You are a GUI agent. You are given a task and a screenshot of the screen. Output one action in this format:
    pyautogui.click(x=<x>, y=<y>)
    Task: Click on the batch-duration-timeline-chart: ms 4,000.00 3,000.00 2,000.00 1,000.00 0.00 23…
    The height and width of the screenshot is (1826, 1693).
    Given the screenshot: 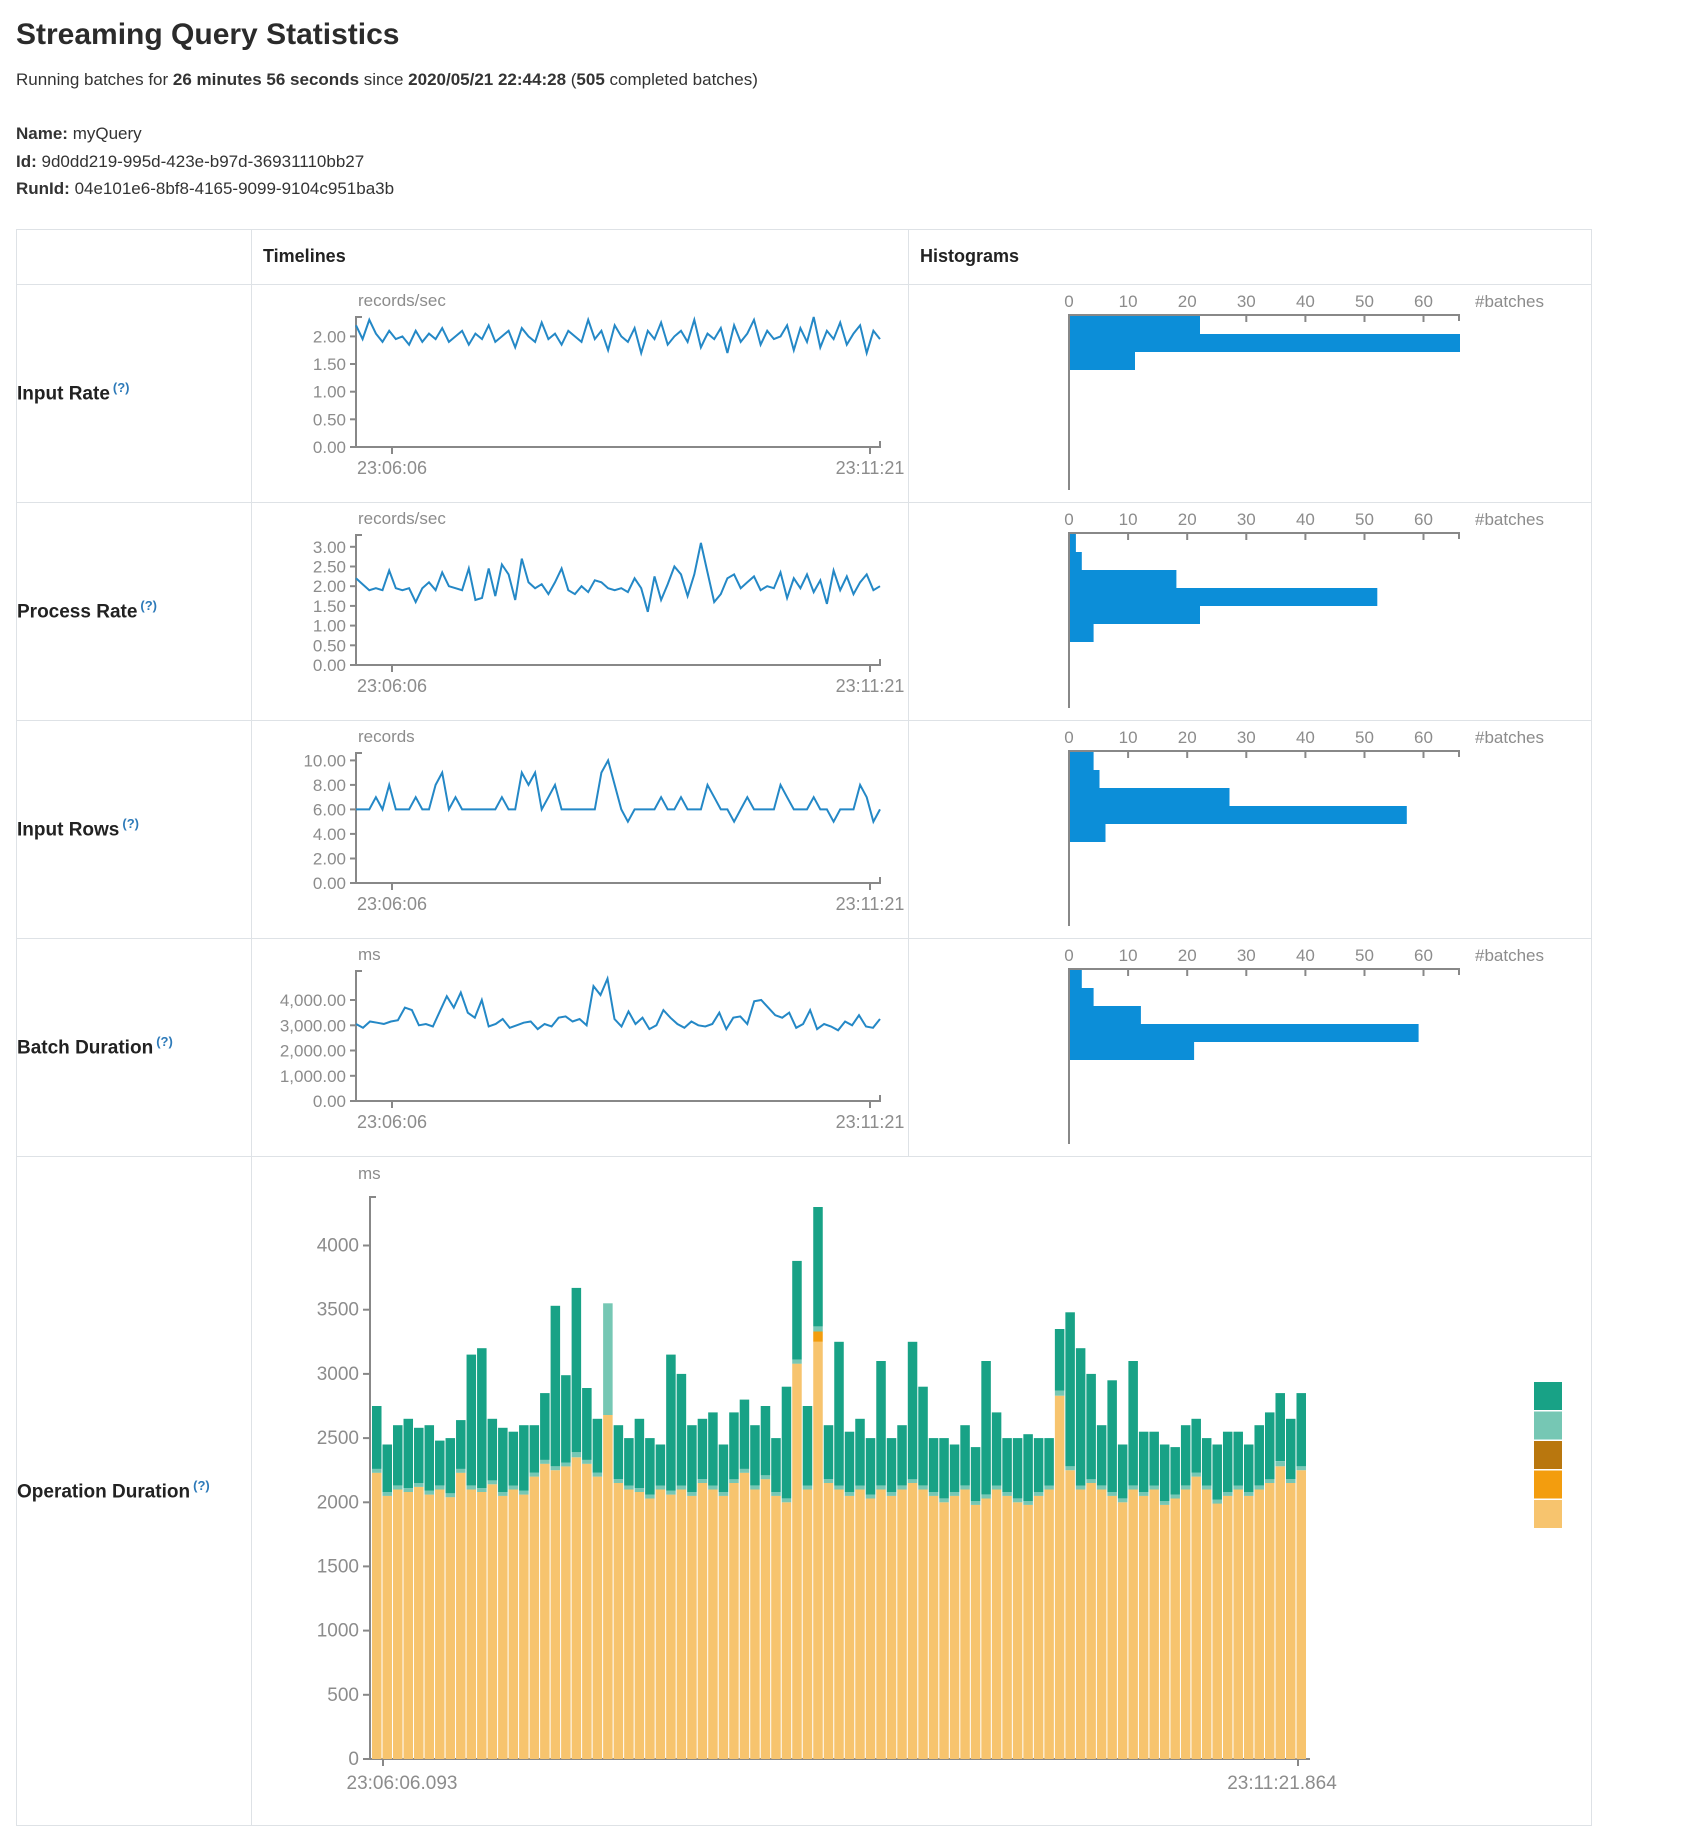 What is the action you would take?
    pyautogui.click(x=580, y=1047)
    